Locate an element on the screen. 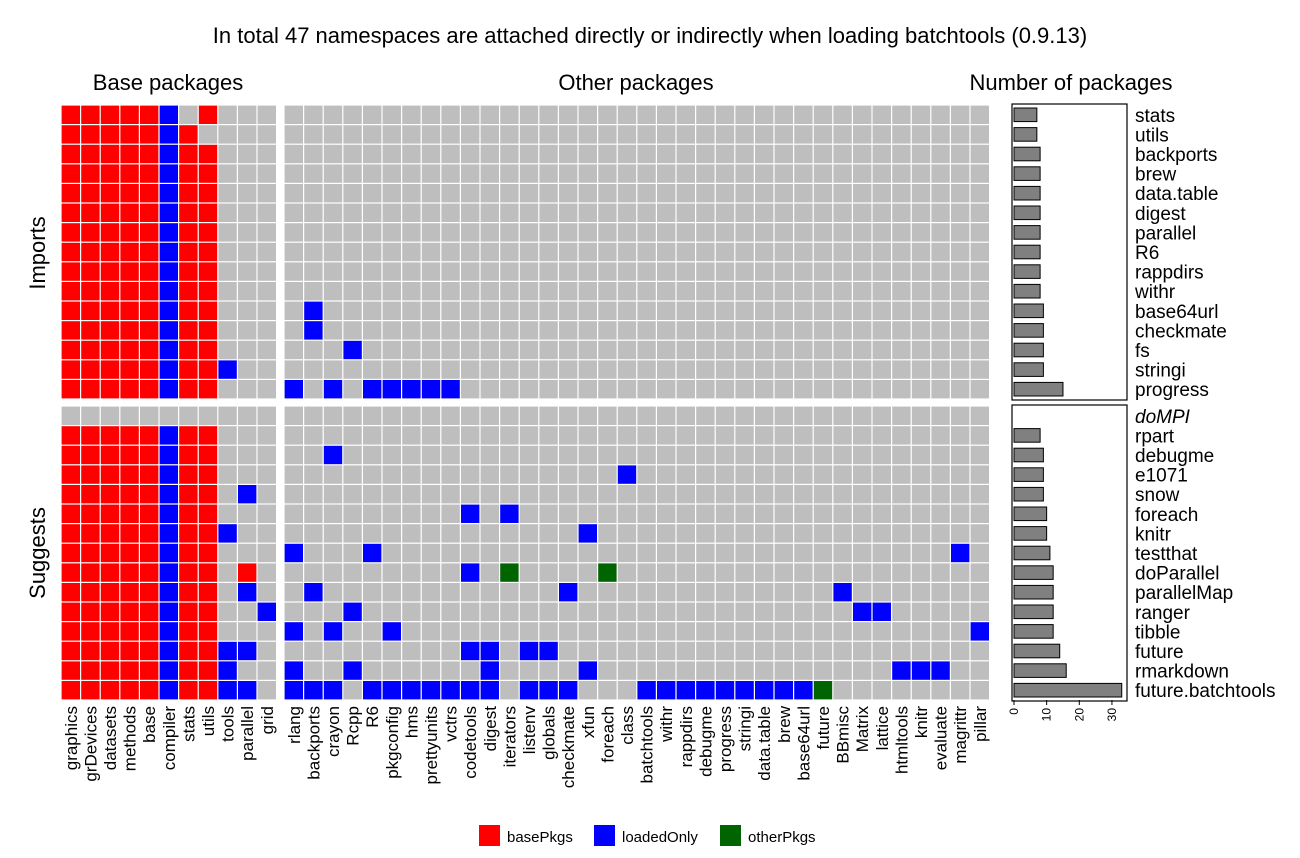 This screenshot has height=858, width=1300. cell-withr-BBmisc is located at coordinates (842, 291).